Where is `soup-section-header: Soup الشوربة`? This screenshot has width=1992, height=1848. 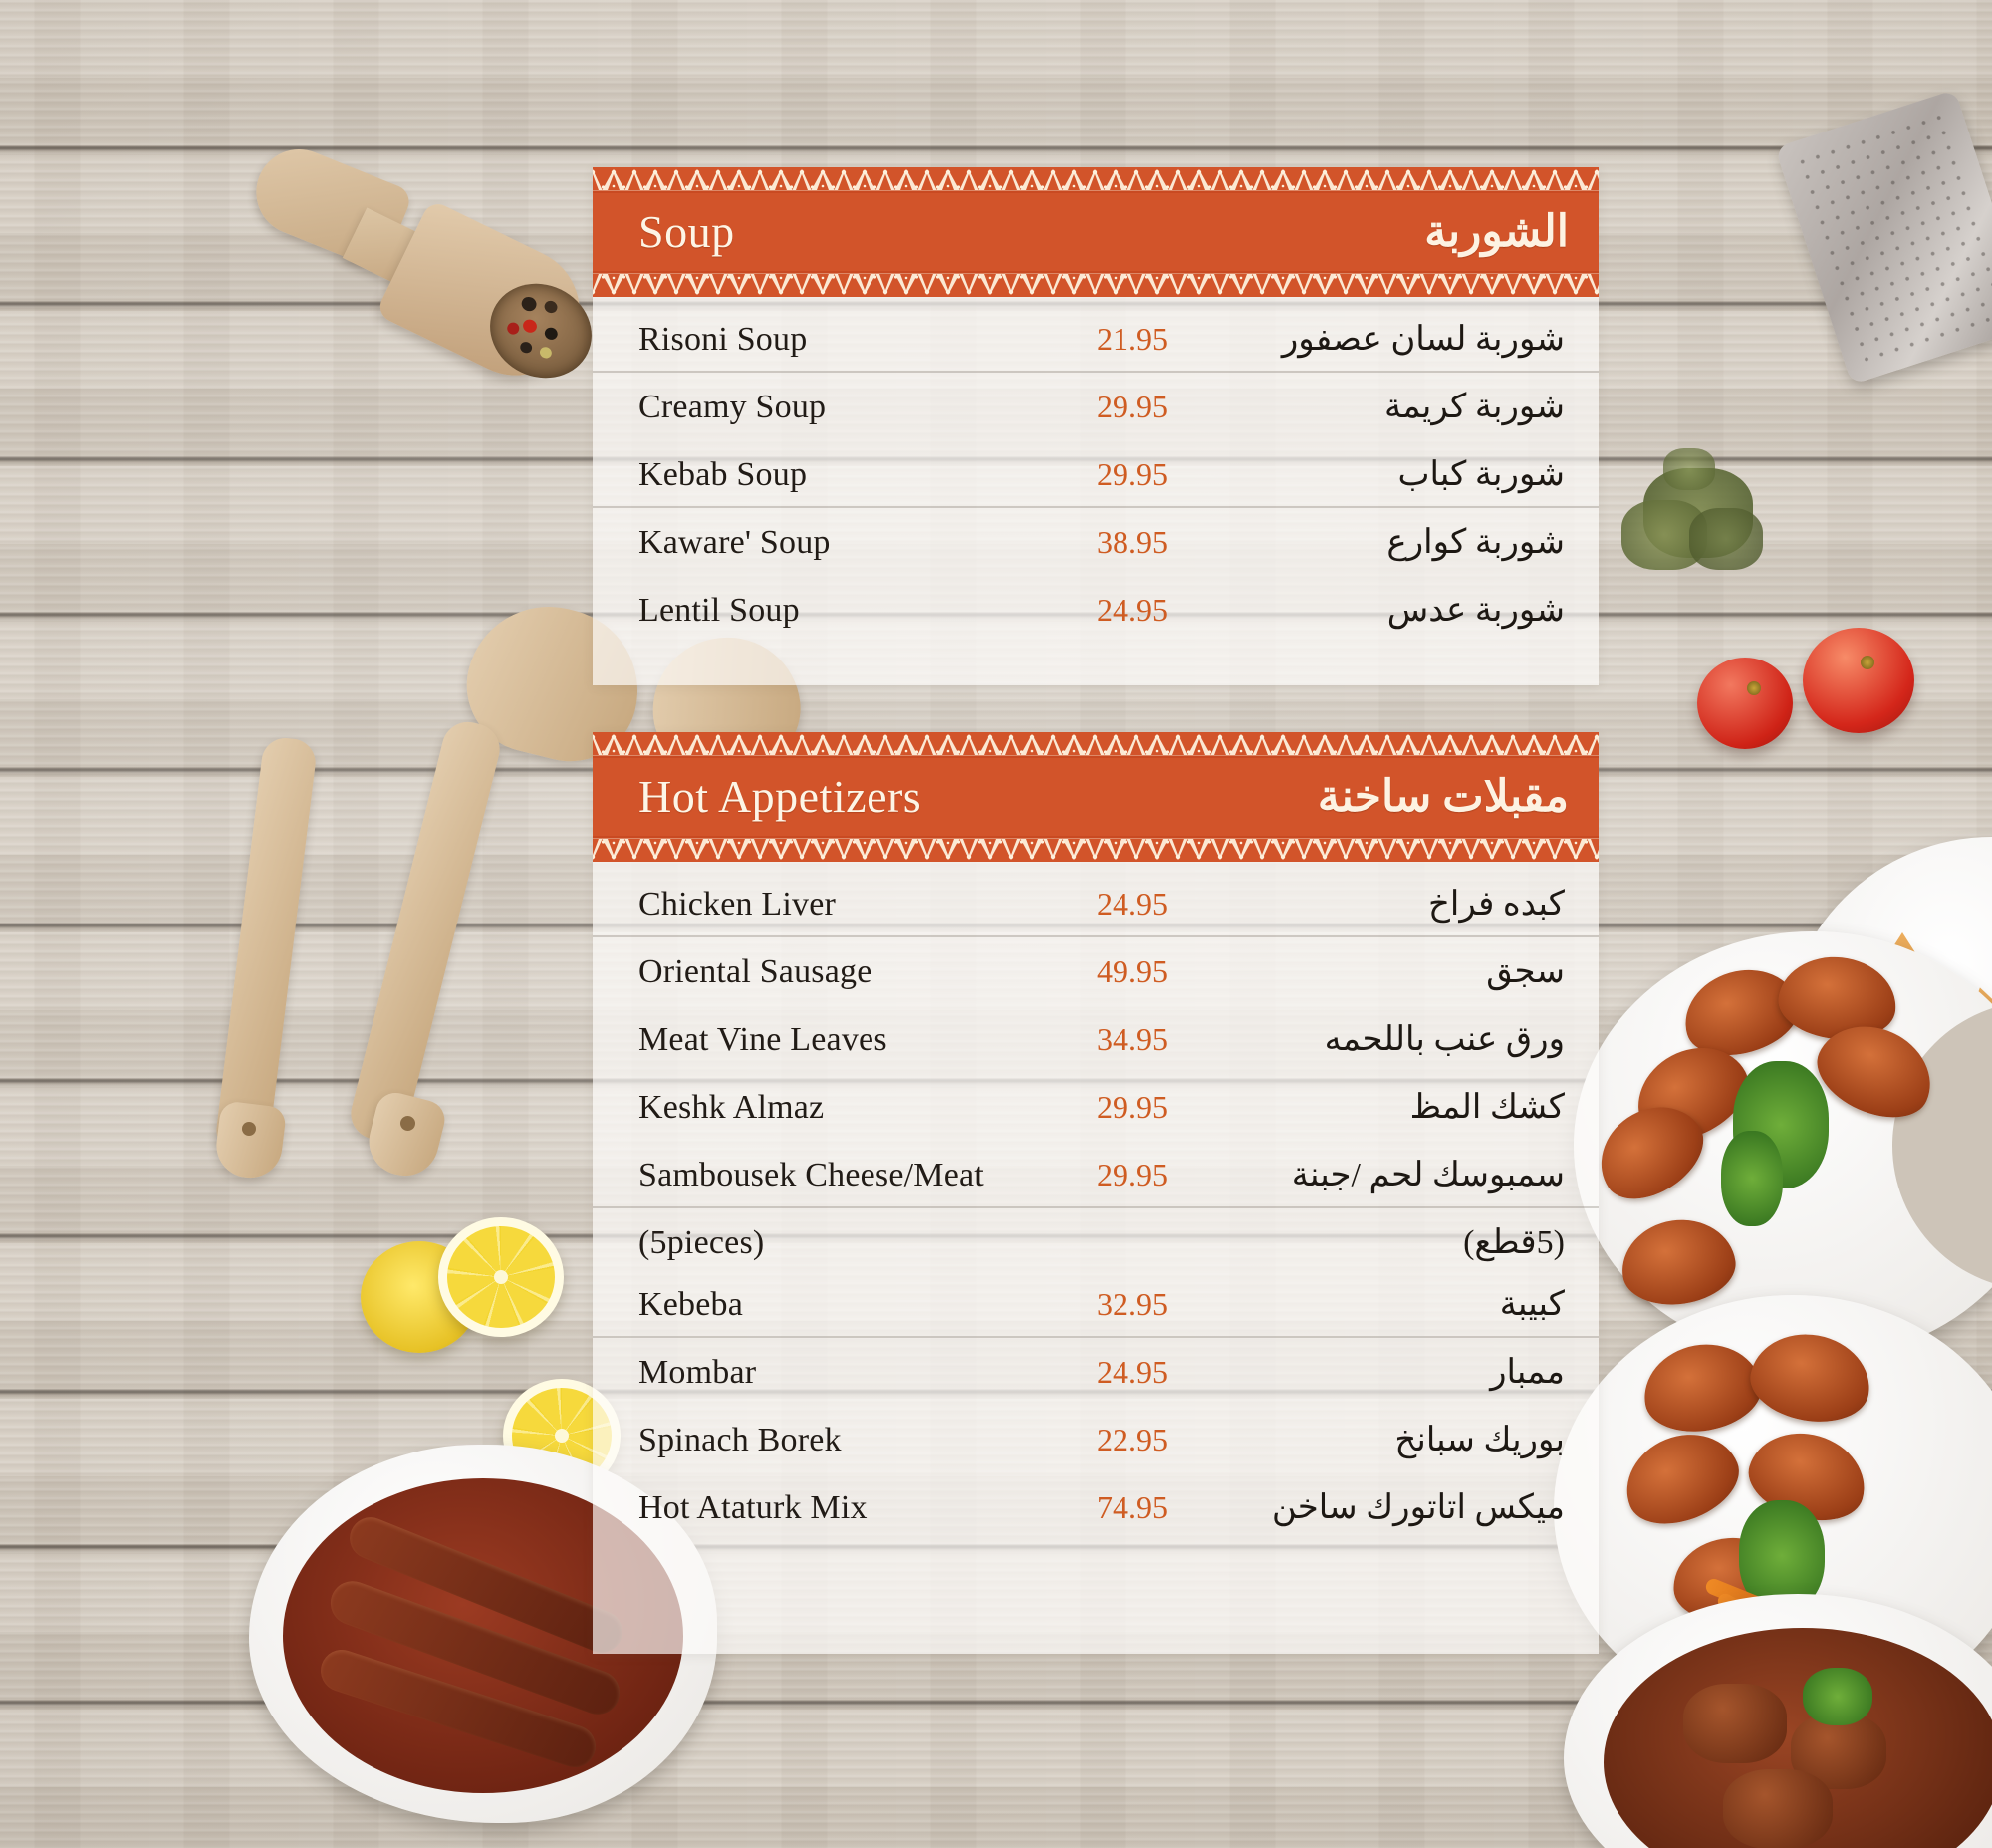
soup-section-header: Soup الشوربة is located at coordinates (1096, 232).